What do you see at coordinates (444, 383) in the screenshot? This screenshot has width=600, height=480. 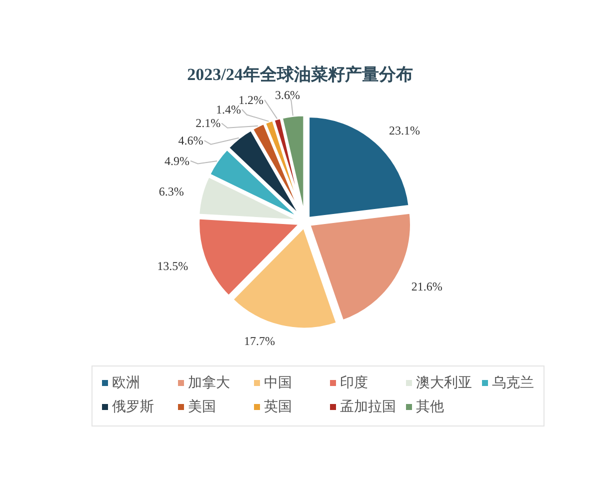 I see `legend-label: 澳大利亚` at bounding box center [444, 383].